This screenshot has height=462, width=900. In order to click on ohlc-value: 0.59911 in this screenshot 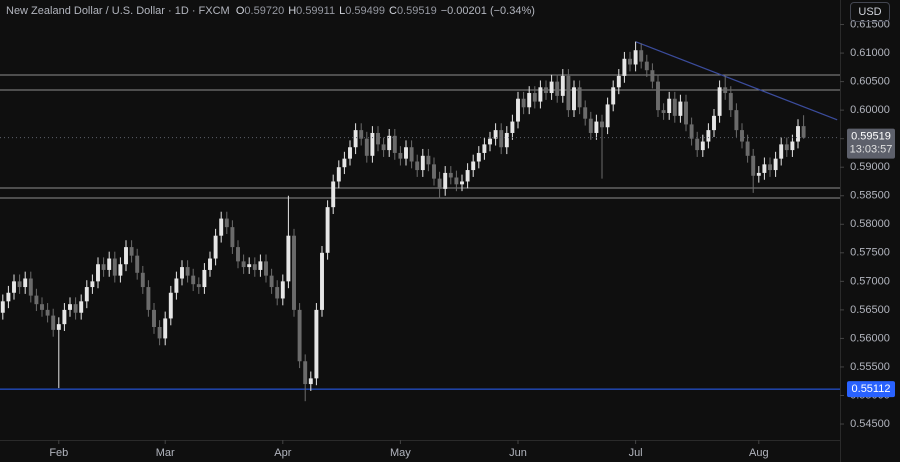, I will do `click(316, 11)`.